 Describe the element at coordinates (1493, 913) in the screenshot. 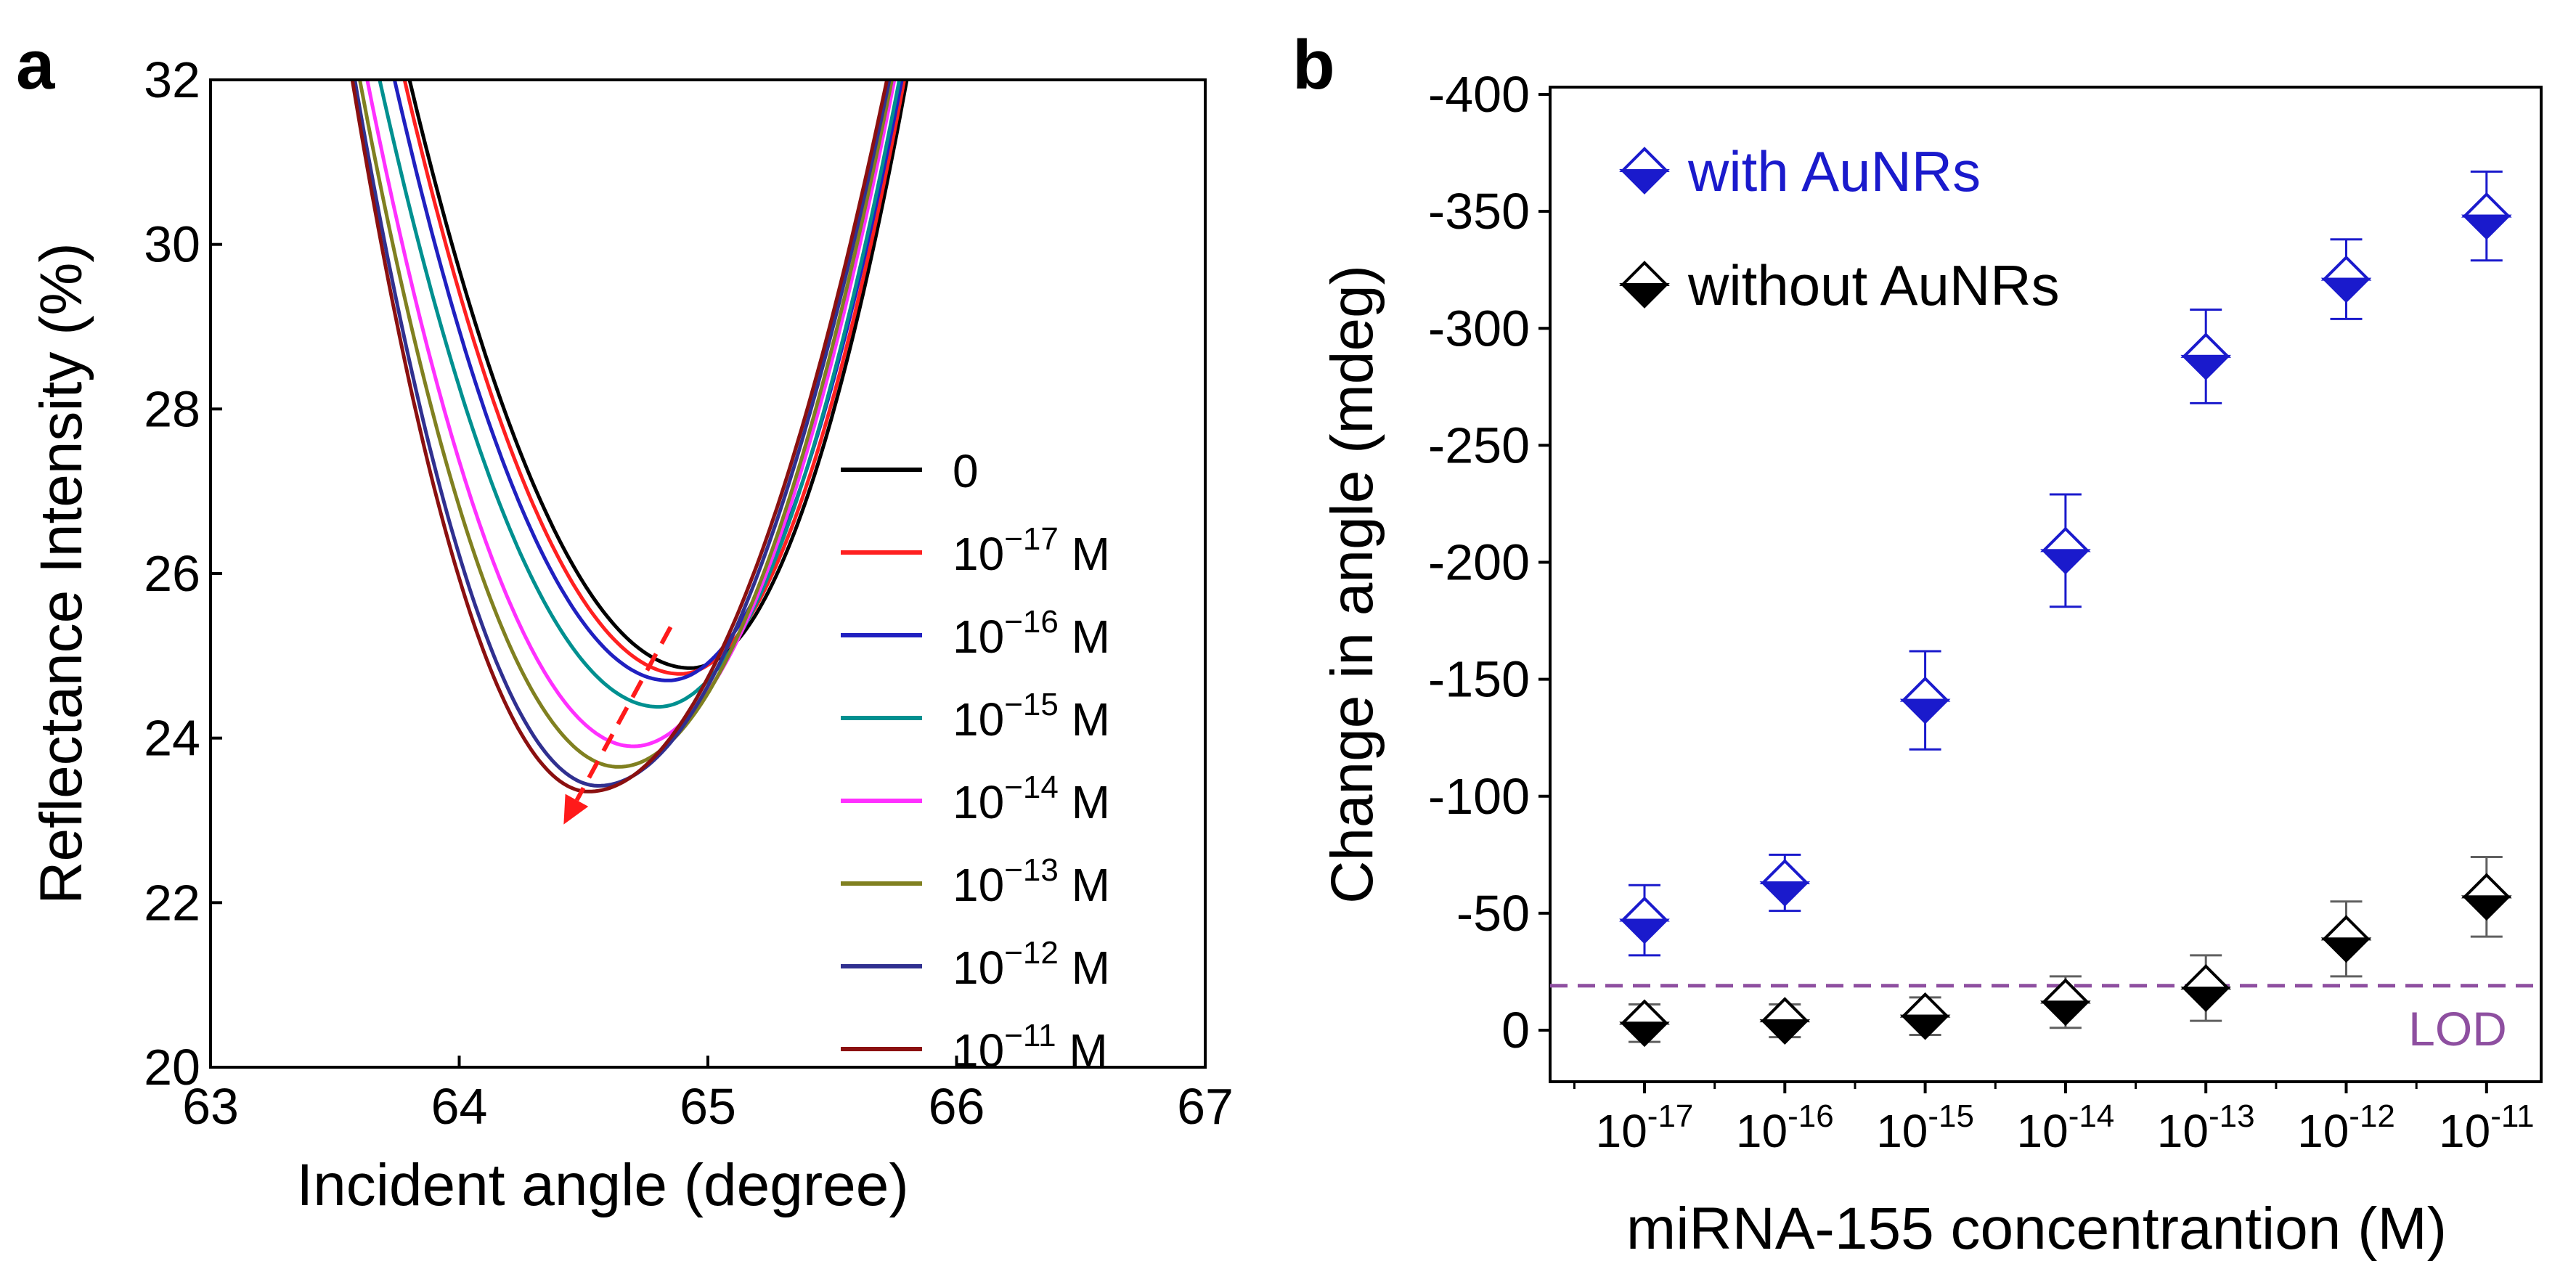

I see `panel-b-y-tick-label: -50` at that location.